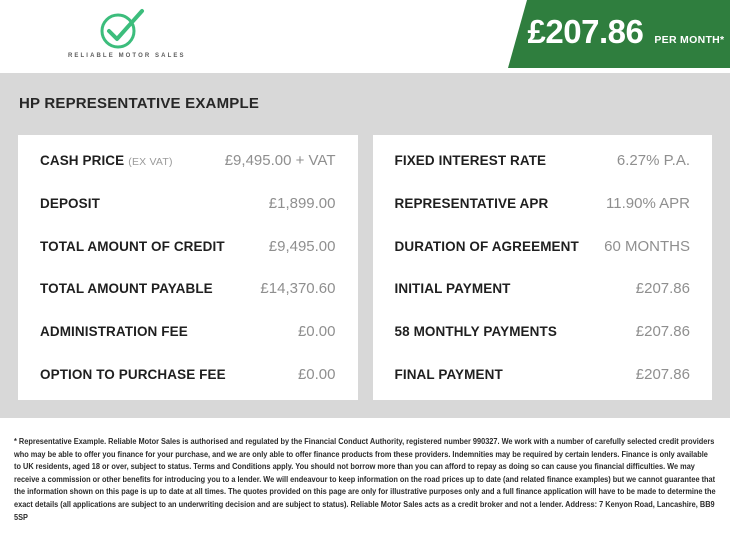 This screenshot has height=547, width=730. What do you see at coordinates (114, 332) in the screenshot?
I see `row-label: ADMINISTRATION FEE` at bounding box center [114, 332].